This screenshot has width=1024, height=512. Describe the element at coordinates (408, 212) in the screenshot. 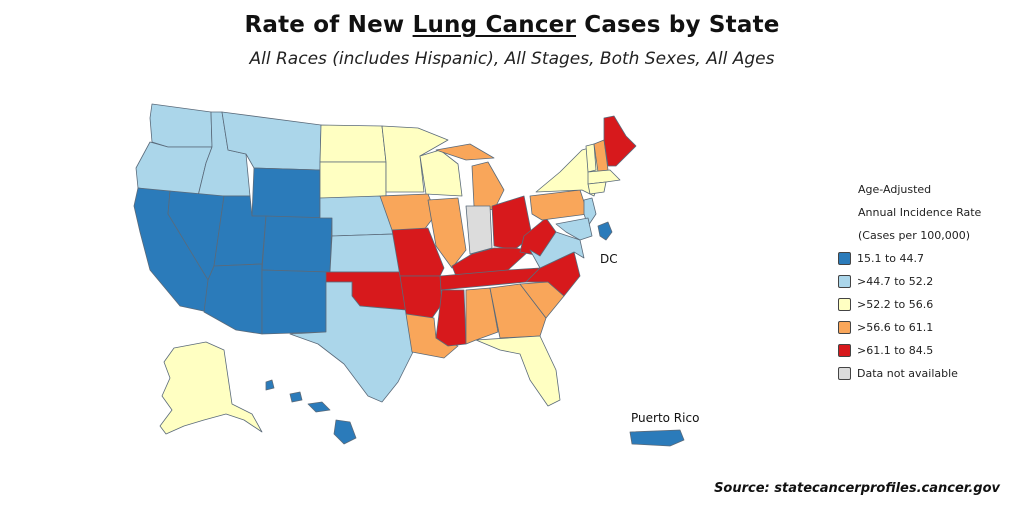

I see `state-iowa` at that location.